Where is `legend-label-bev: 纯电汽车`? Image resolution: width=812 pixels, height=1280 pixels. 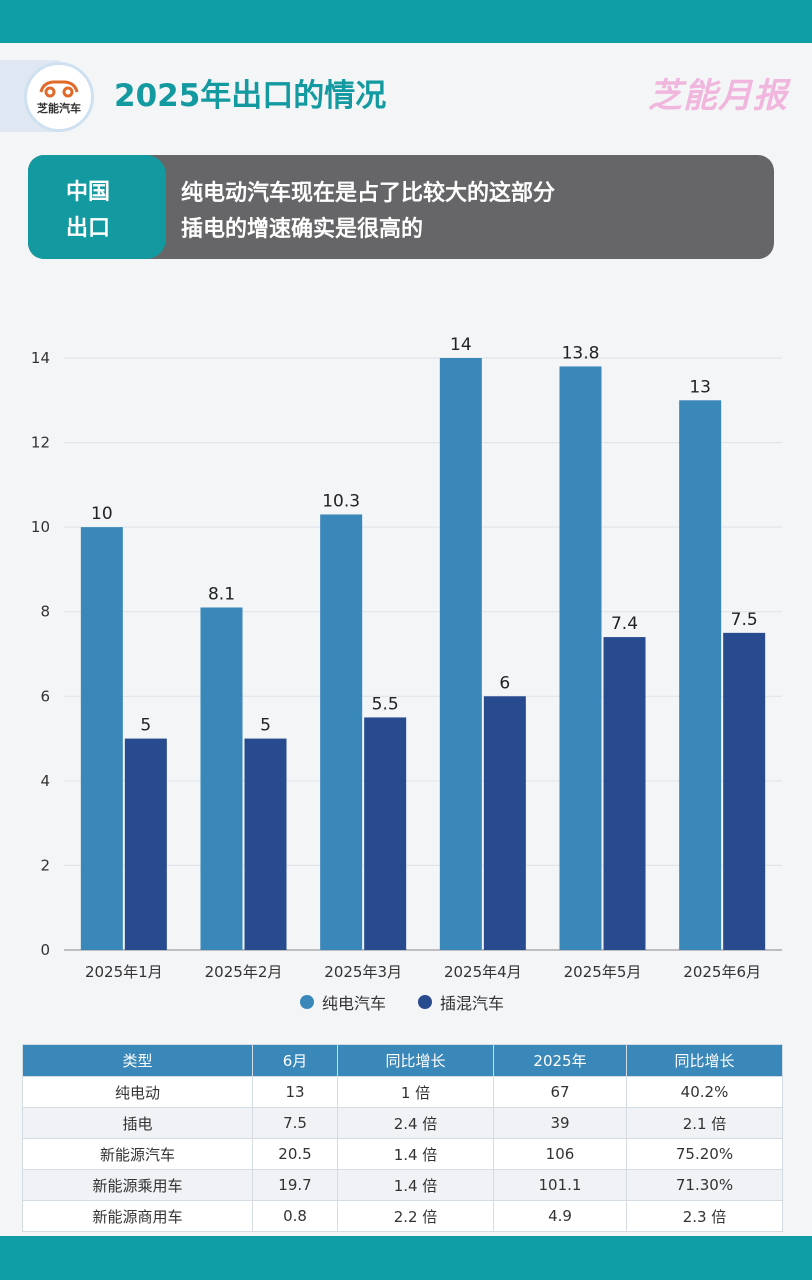
legend-label-bev: 纯电汽车 is located at coordinates (354, 1003).